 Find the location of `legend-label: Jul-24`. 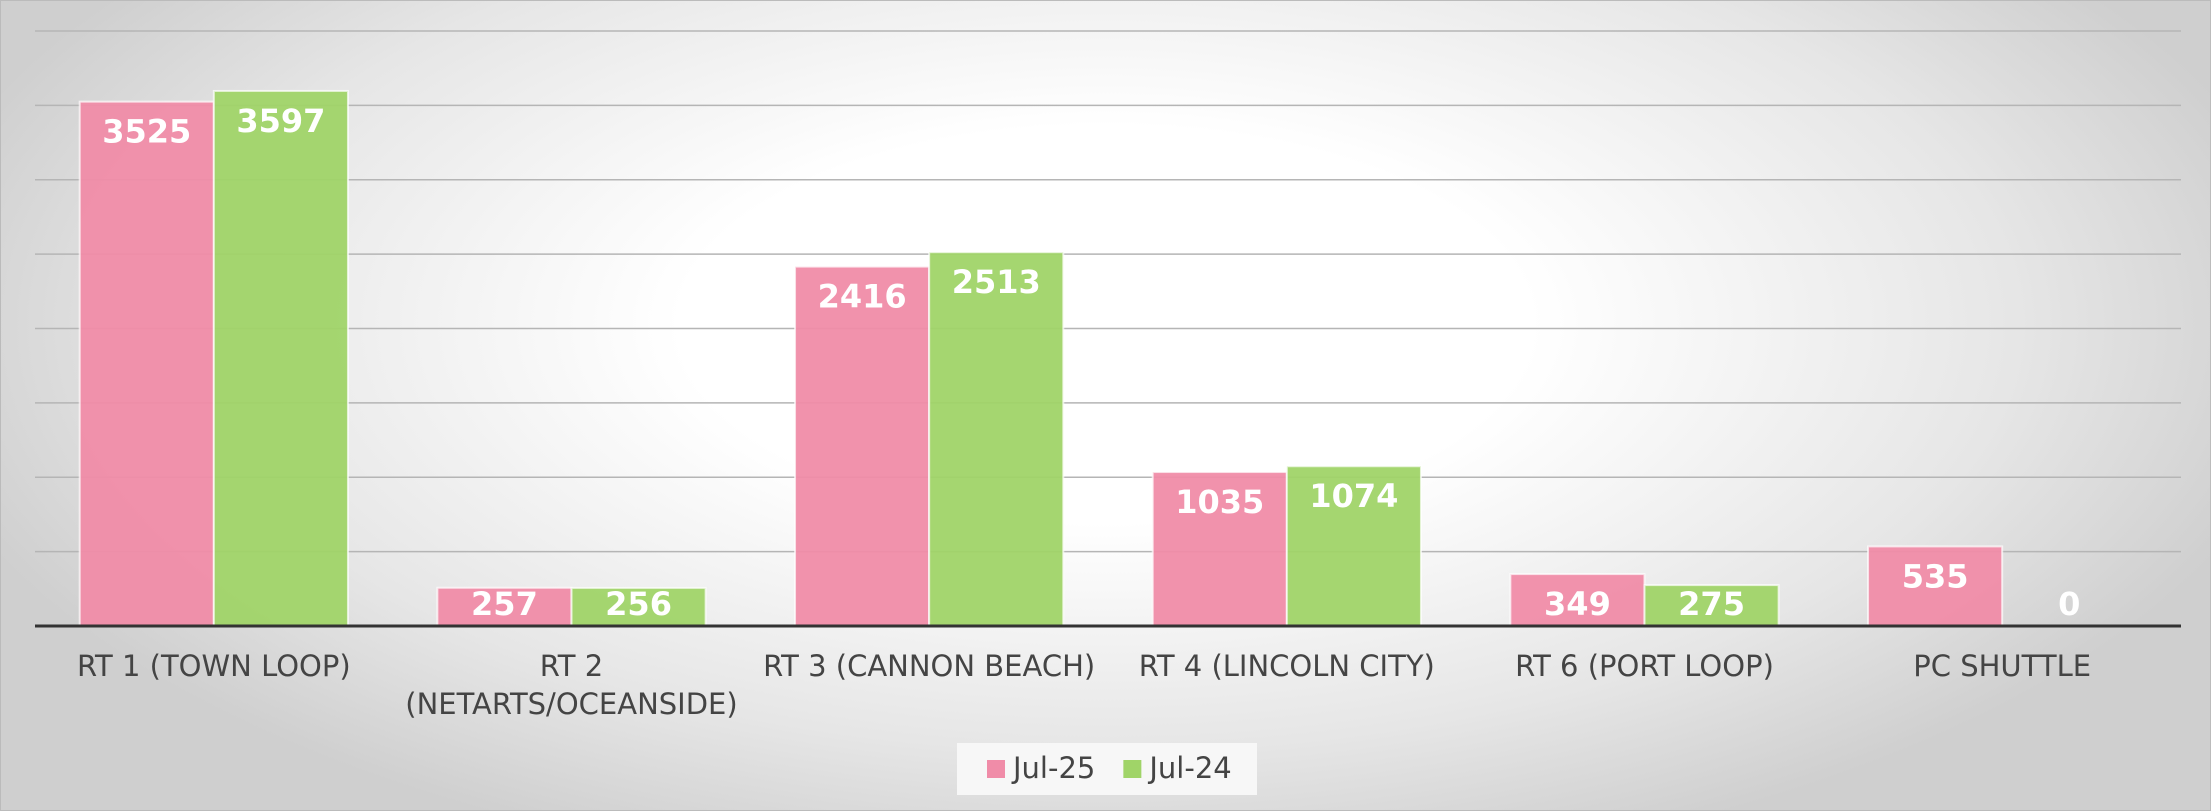

legend-label: Jul-24 is located at coordinates (1189, 768).